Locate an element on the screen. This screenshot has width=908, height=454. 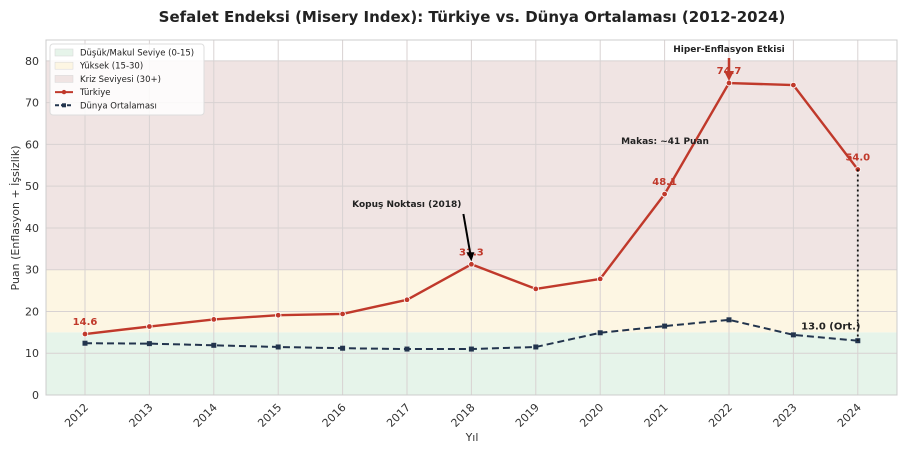
data-label: 14.6 is located at coordinates (85, 322).